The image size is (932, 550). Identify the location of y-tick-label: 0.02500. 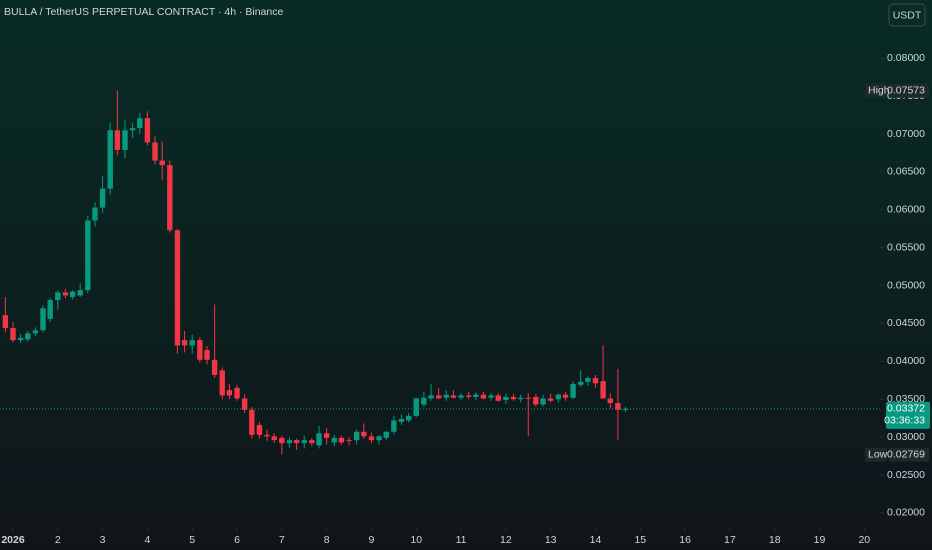
(906, 475).